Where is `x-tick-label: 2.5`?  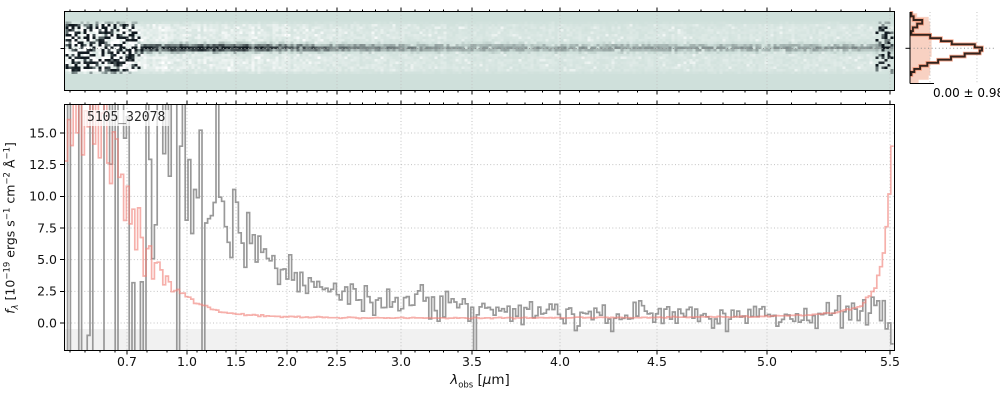 x-tick-label: 2.5 is located at coordinates (337, 361).